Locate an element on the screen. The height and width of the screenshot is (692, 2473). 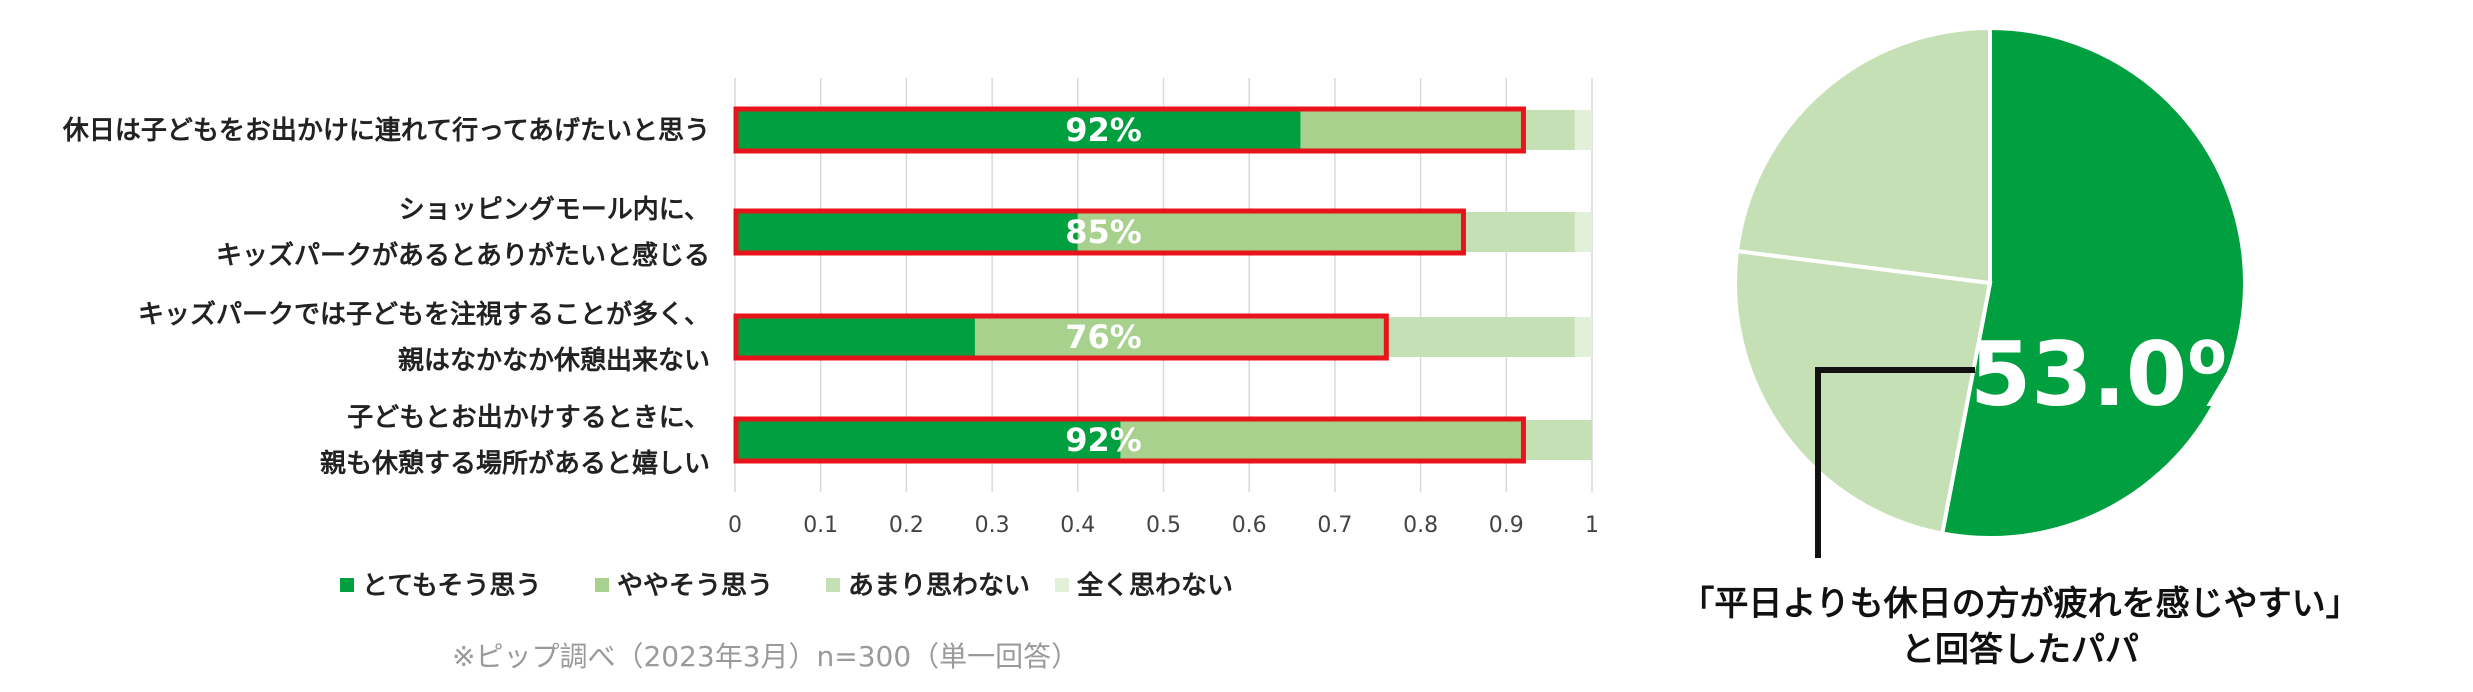
x-tick-label: 0.1 is located at coordinates (820, 525).